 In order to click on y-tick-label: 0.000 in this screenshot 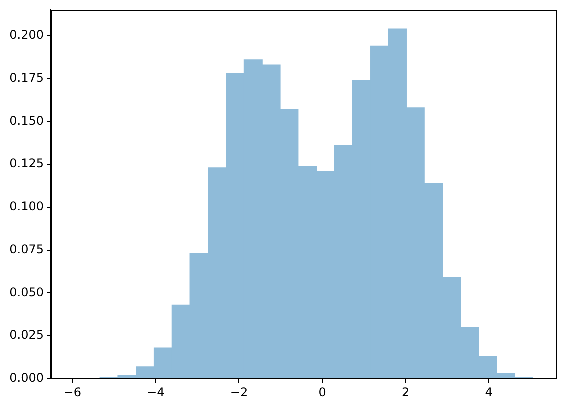, I will do `click(27, 378)`.